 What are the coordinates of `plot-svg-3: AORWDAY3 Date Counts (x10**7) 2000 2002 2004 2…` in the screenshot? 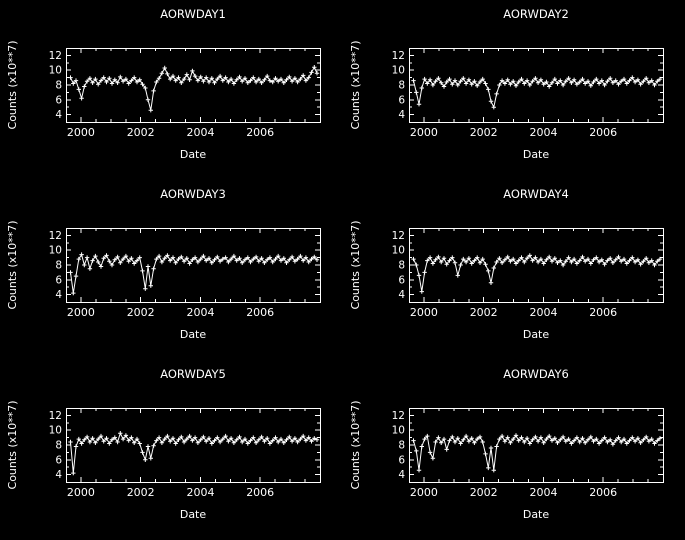 It's located at (163, 264).